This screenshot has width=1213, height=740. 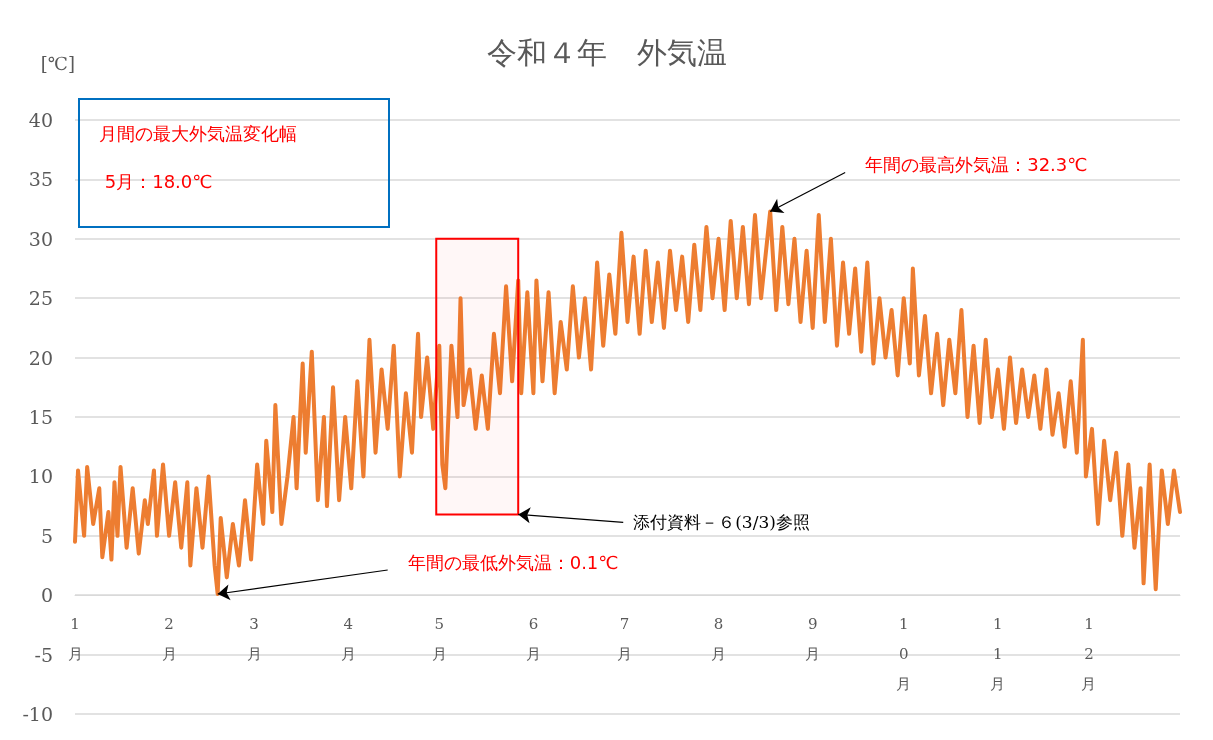 I want to click on y-tick-label: 20, so click(x=40, y=357).